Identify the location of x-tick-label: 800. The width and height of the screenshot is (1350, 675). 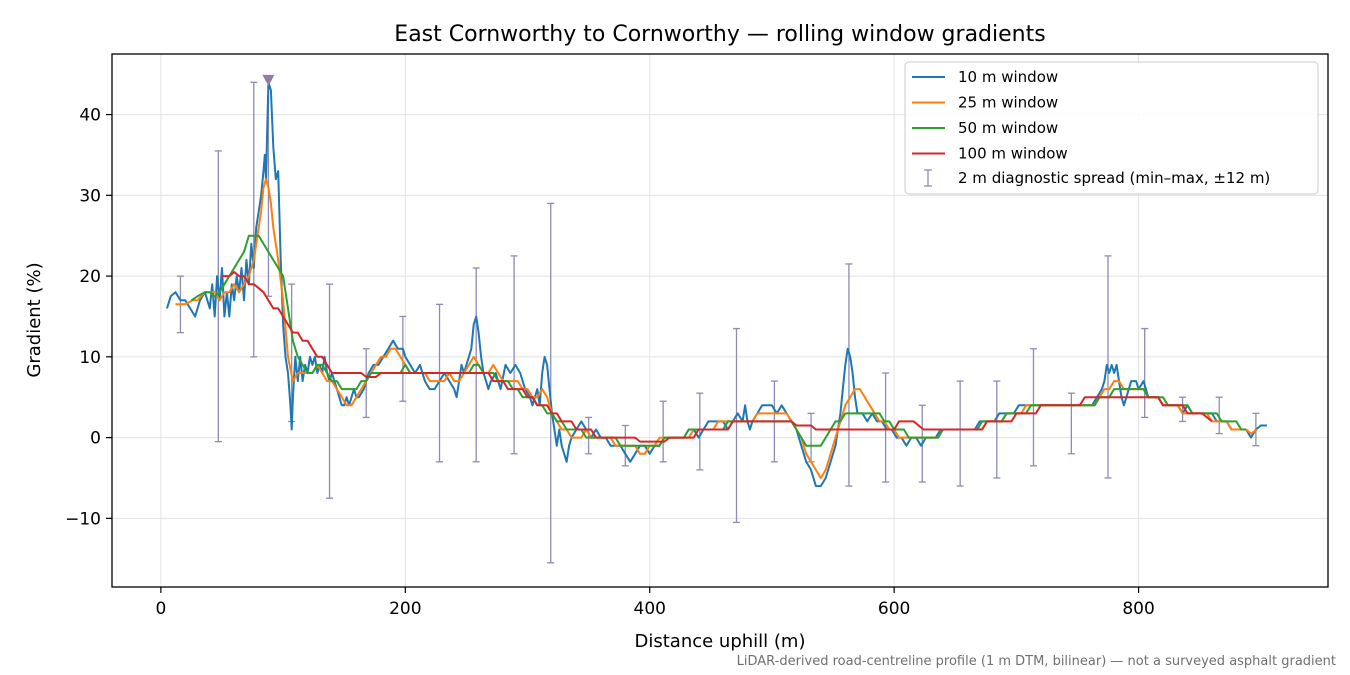
(1138, 609).